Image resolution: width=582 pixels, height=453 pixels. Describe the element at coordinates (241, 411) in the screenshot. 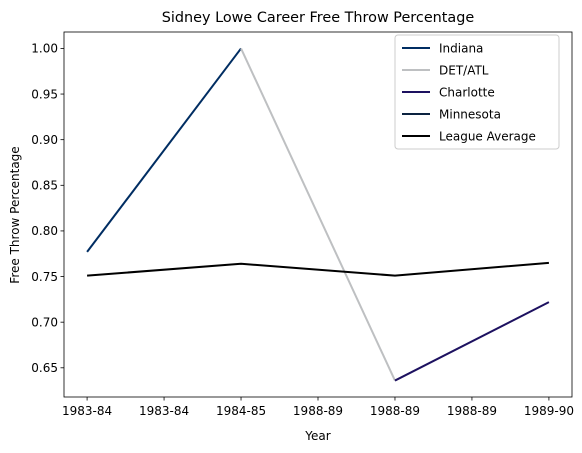

I see `x-tick-label: 1984-85` at that location.